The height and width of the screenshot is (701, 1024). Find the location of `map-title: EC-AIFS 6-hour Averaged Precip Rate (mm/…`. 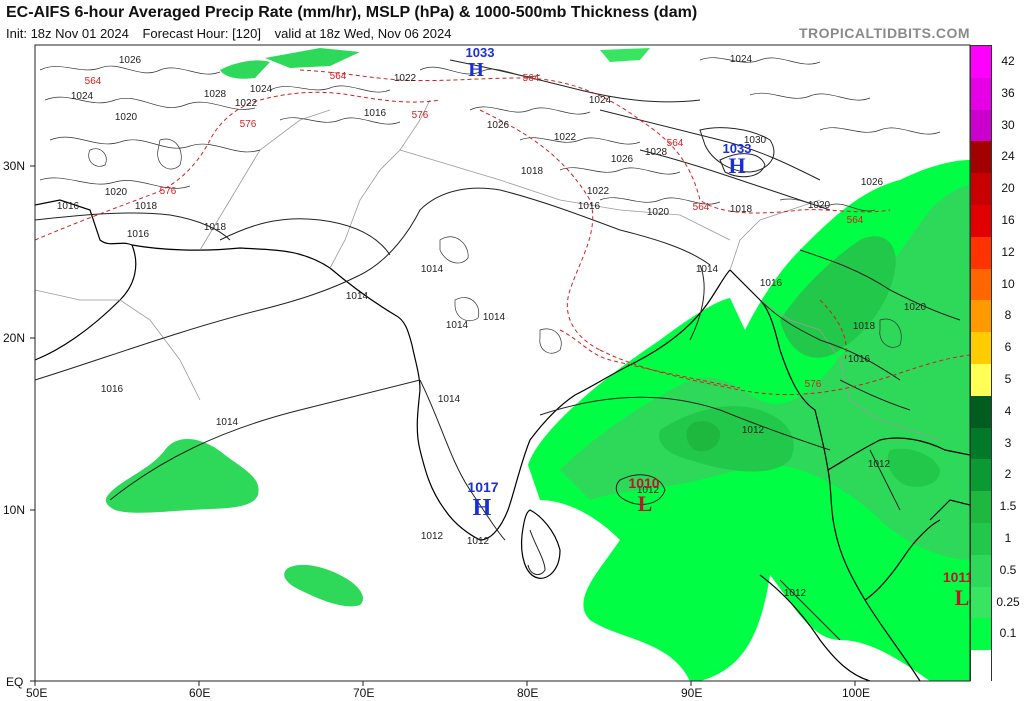

map-title: EC-AIFS 6-hour Averaged Precip Rate (mm/… is located at coordinates (352, 12).